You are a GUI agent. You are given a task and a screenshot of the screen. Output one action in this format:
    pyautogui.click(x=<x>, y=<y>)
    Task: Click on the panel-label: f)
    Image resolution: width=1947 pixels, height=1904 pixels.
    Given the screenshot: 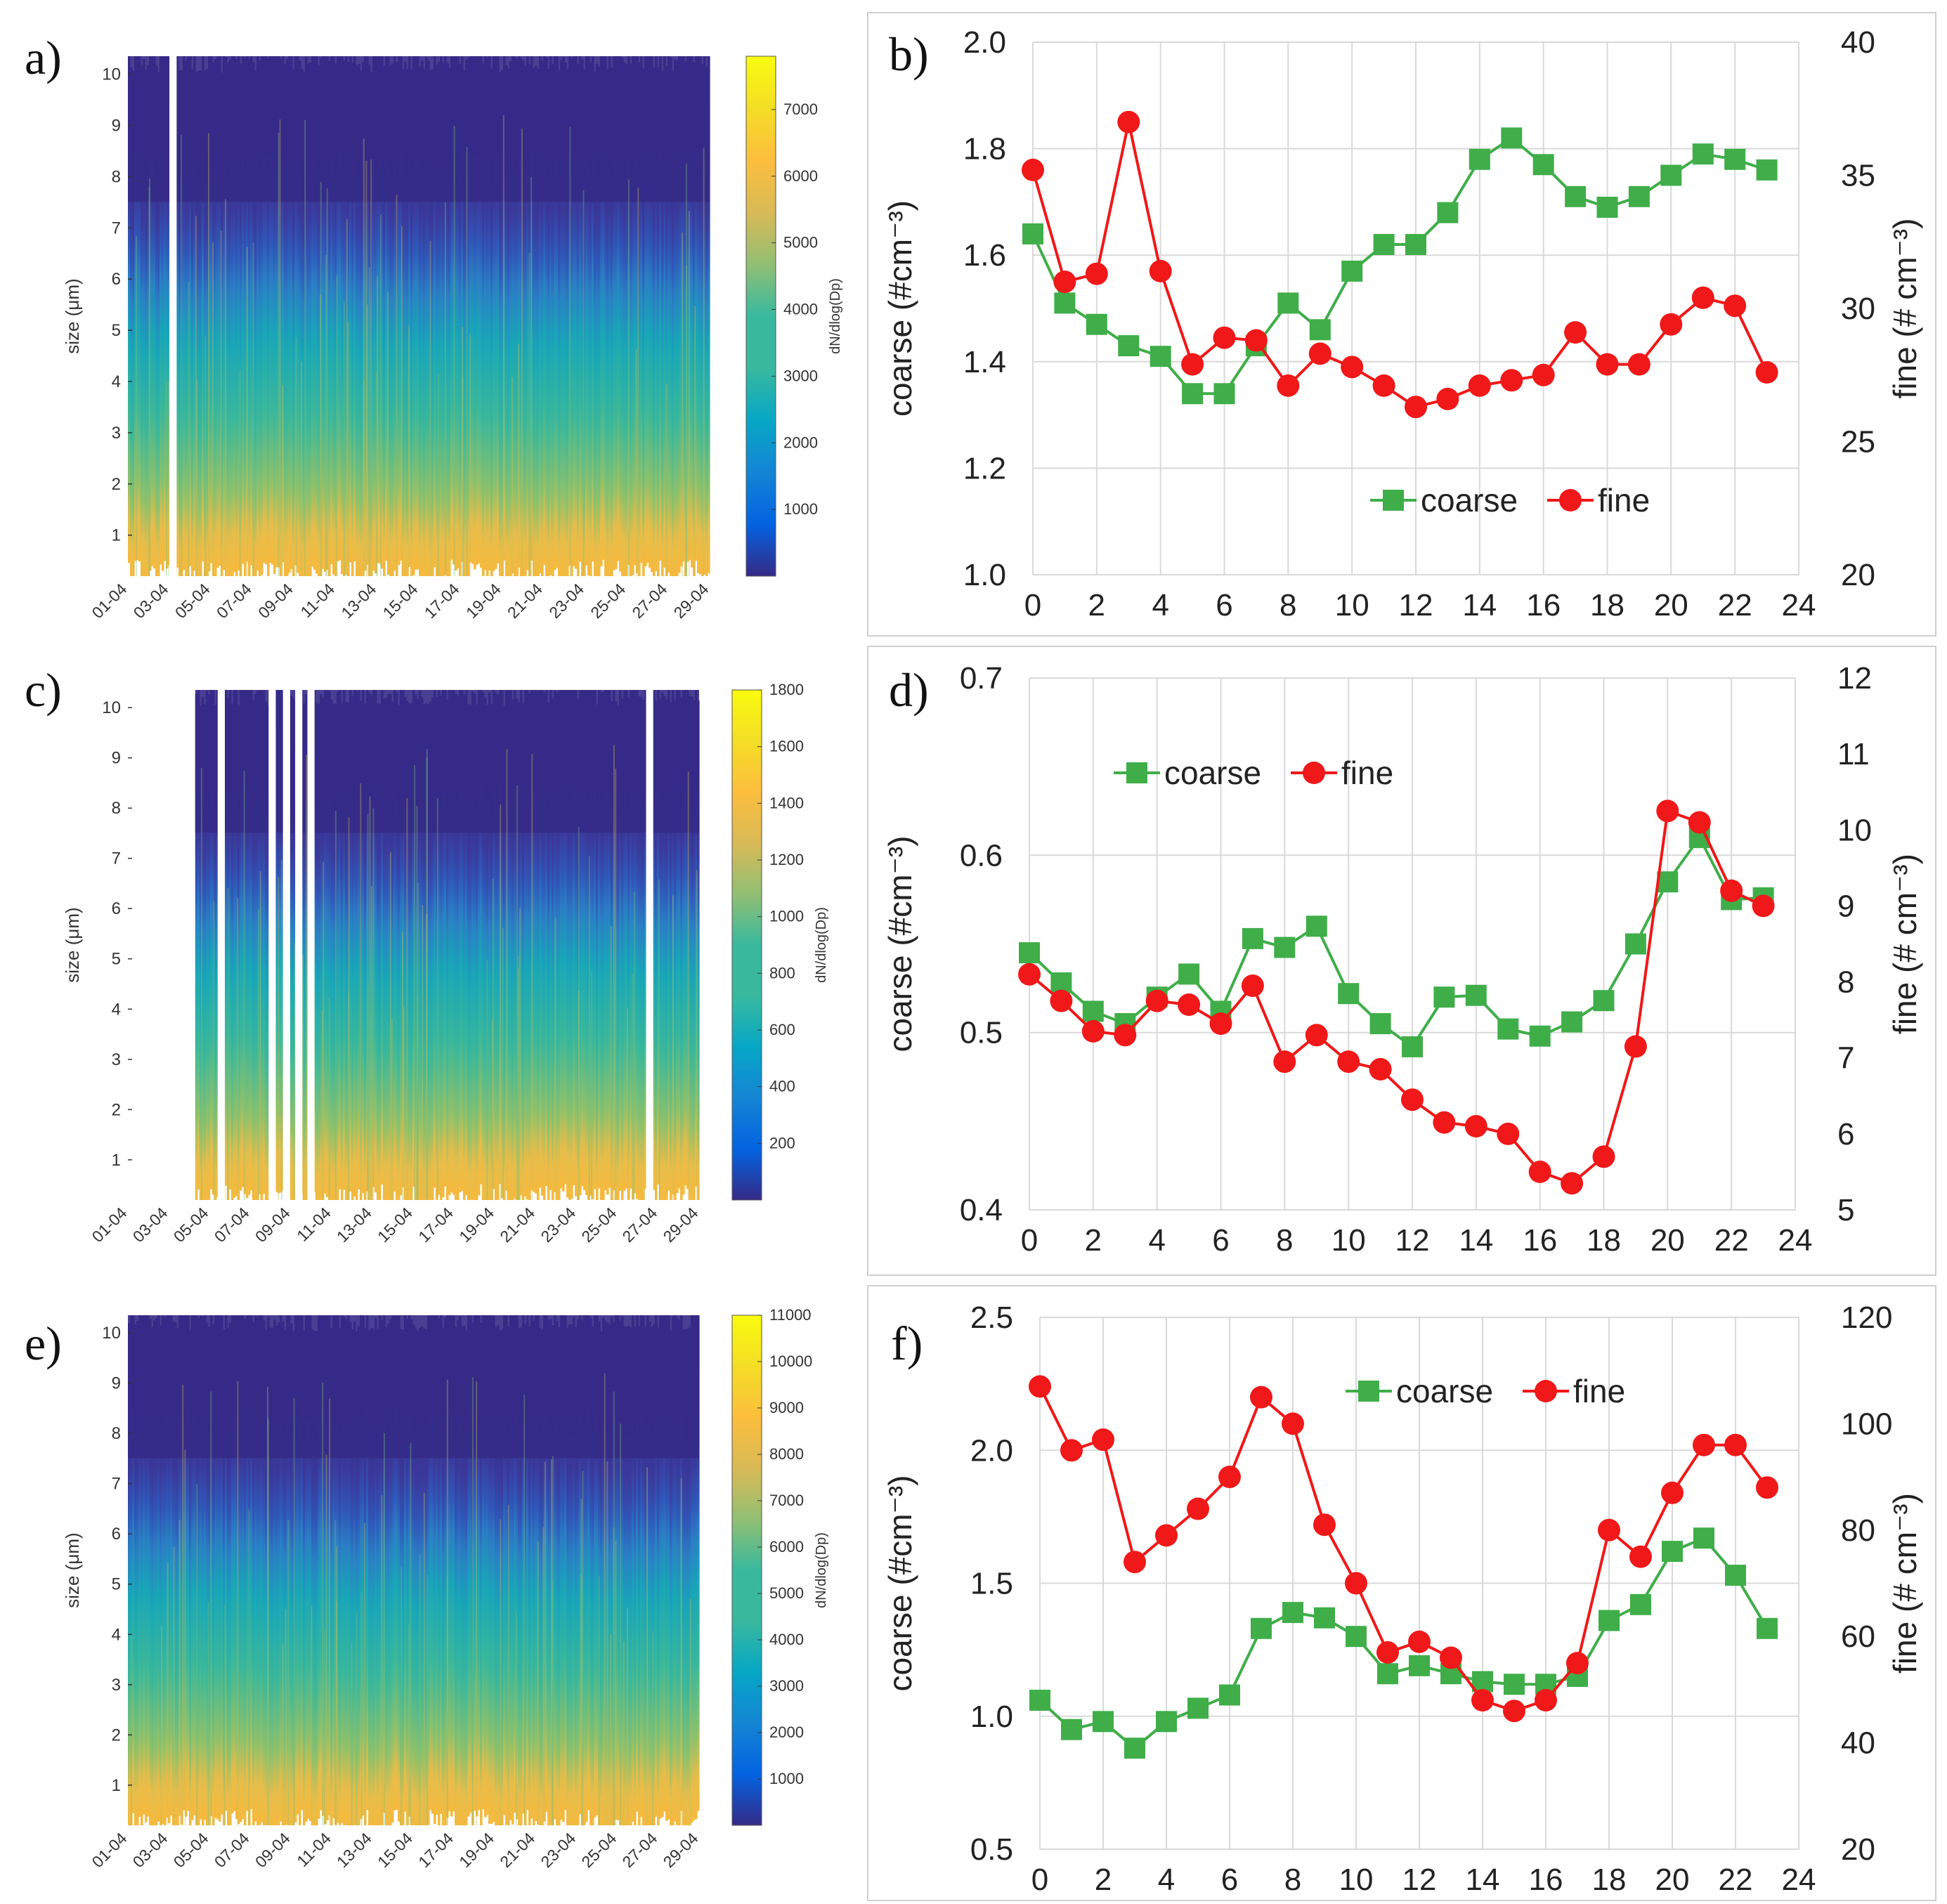 What is the action you would take?
    pyautogui.click(x=907, y=1344)
    